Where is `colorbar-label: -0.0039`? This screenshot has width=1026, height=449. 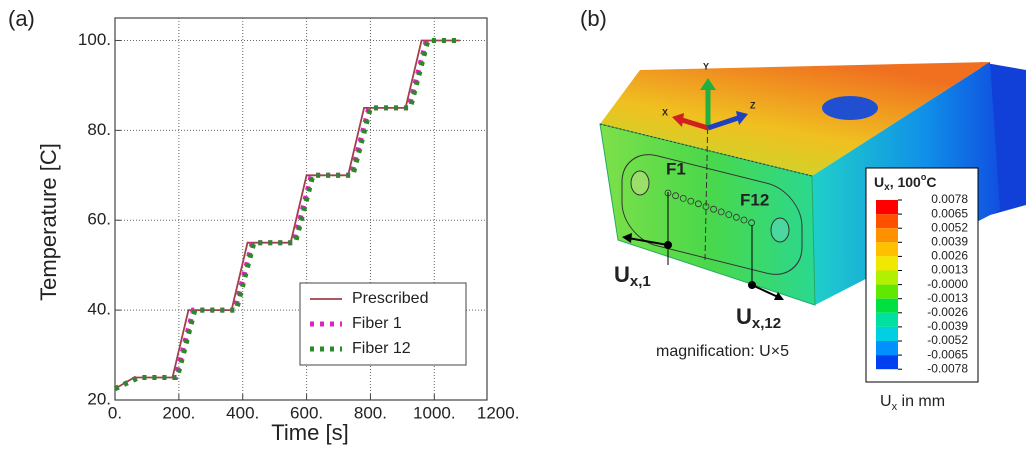 colorbar-label: -0.0039 is located at coordinates (947, 326).